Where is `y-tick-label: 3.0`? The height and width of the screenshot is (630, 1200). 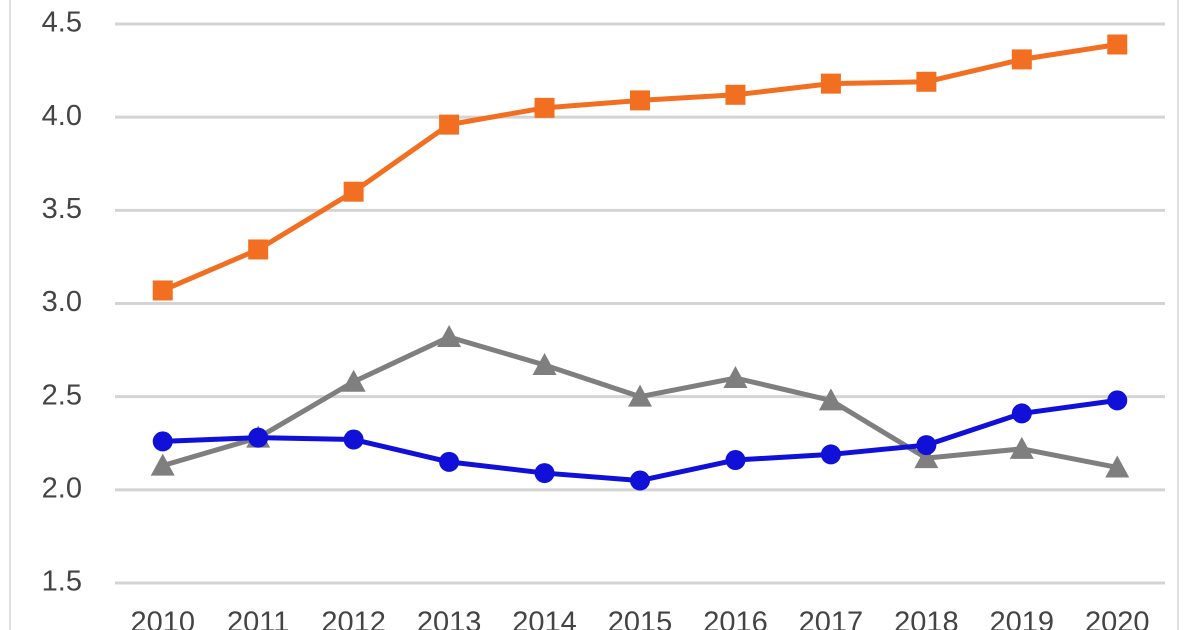 y-tick-label: 3.0 is located at coordinates (62, 302).